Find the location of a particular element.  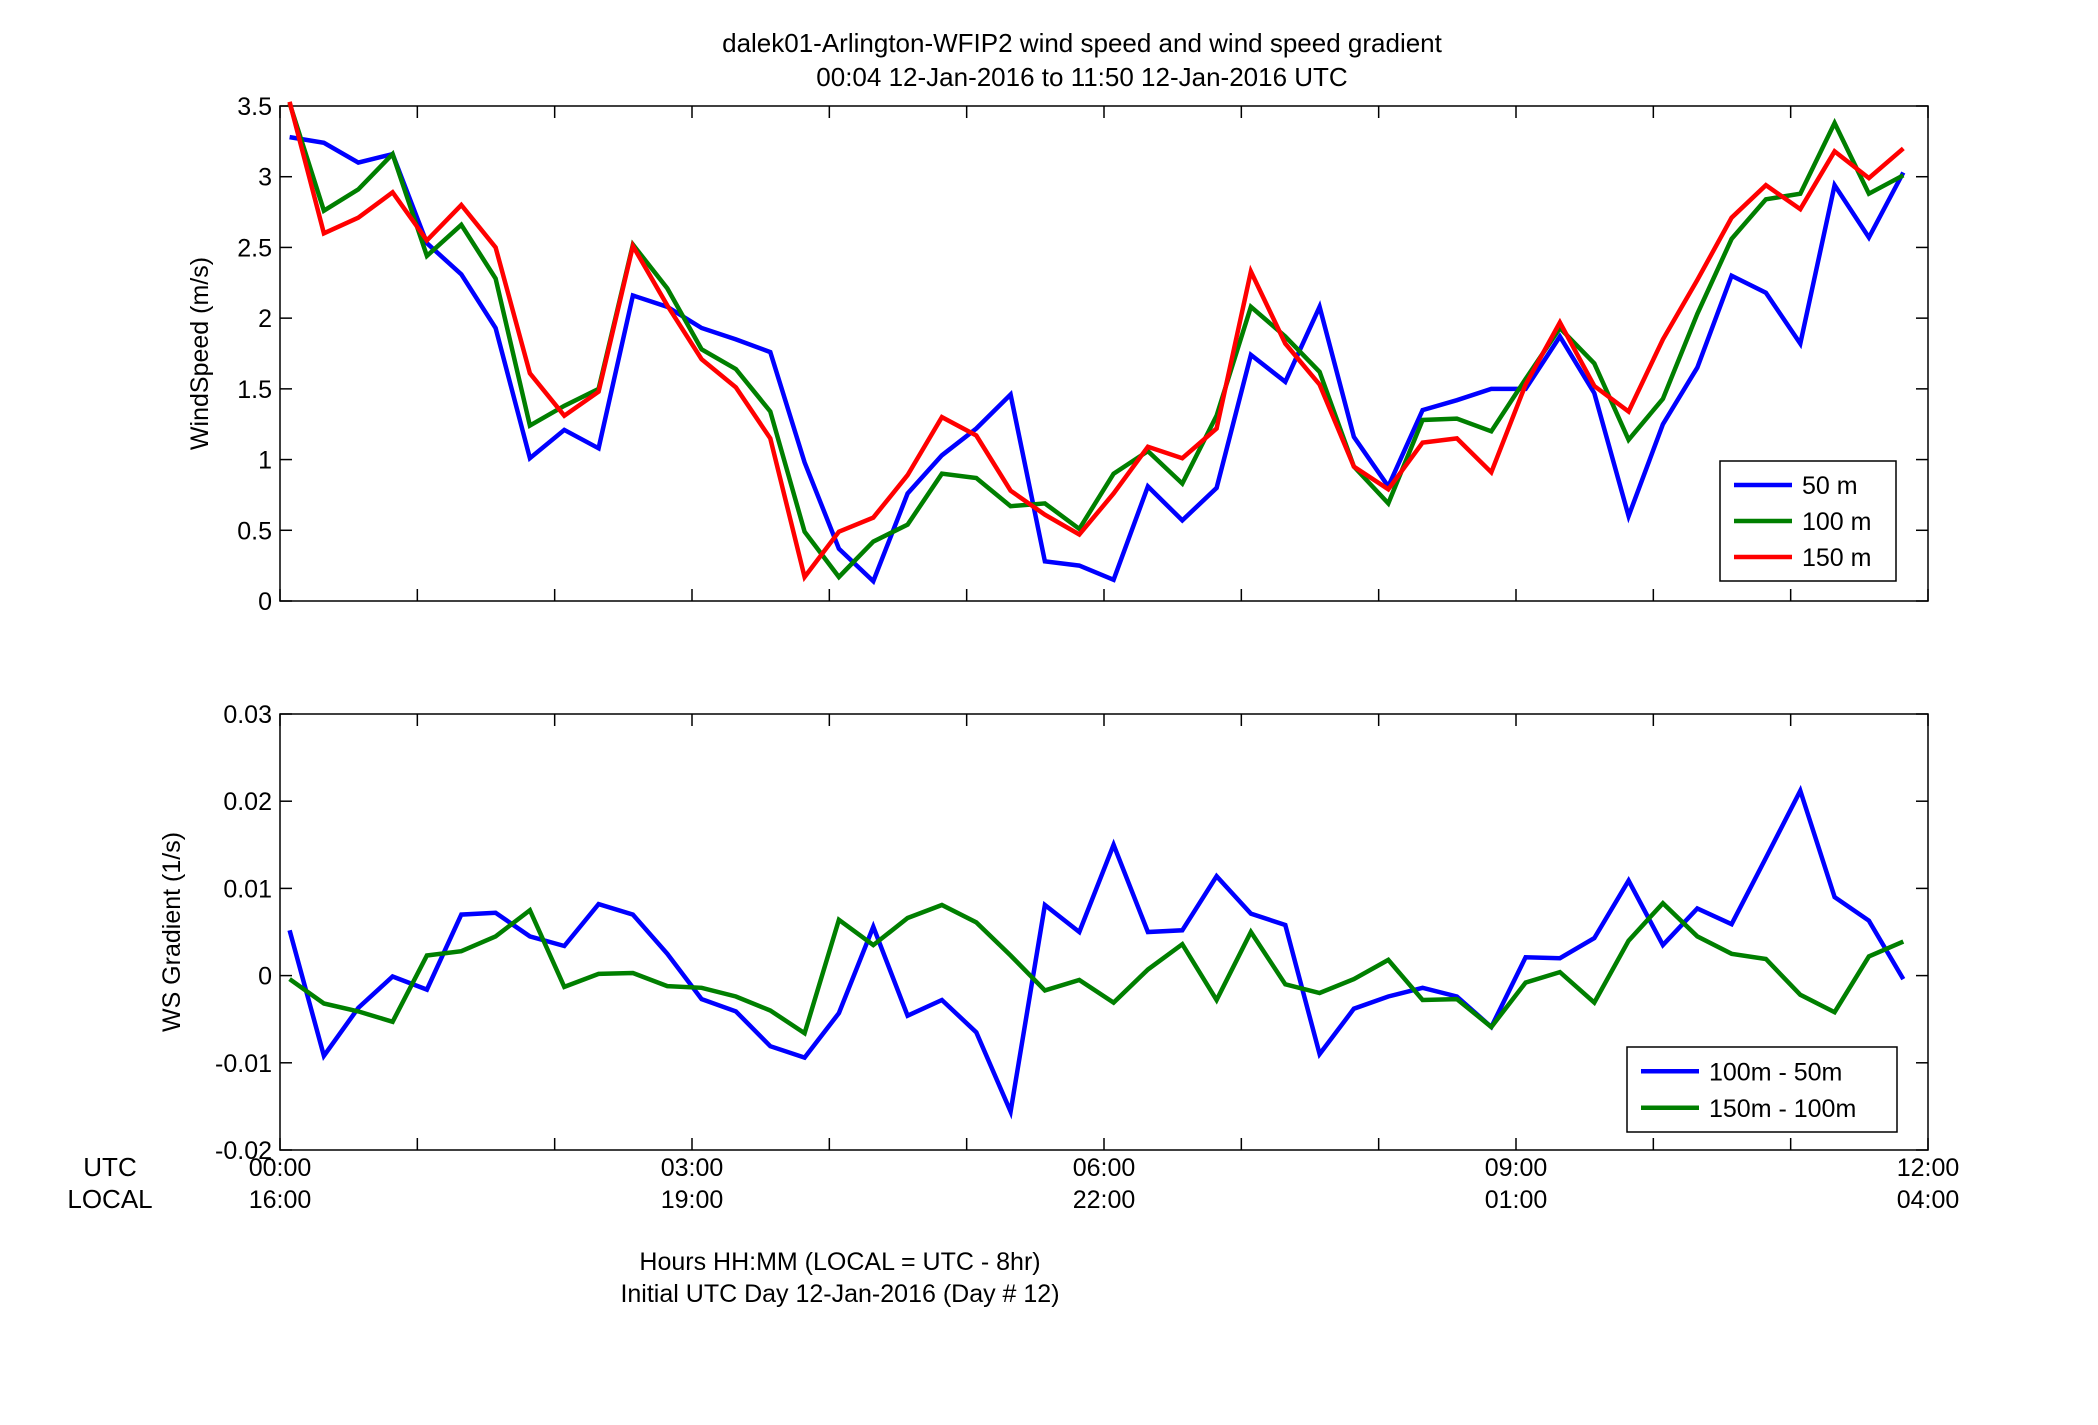

y-tick-label: 0.01 is located at coordinates (247, 889).